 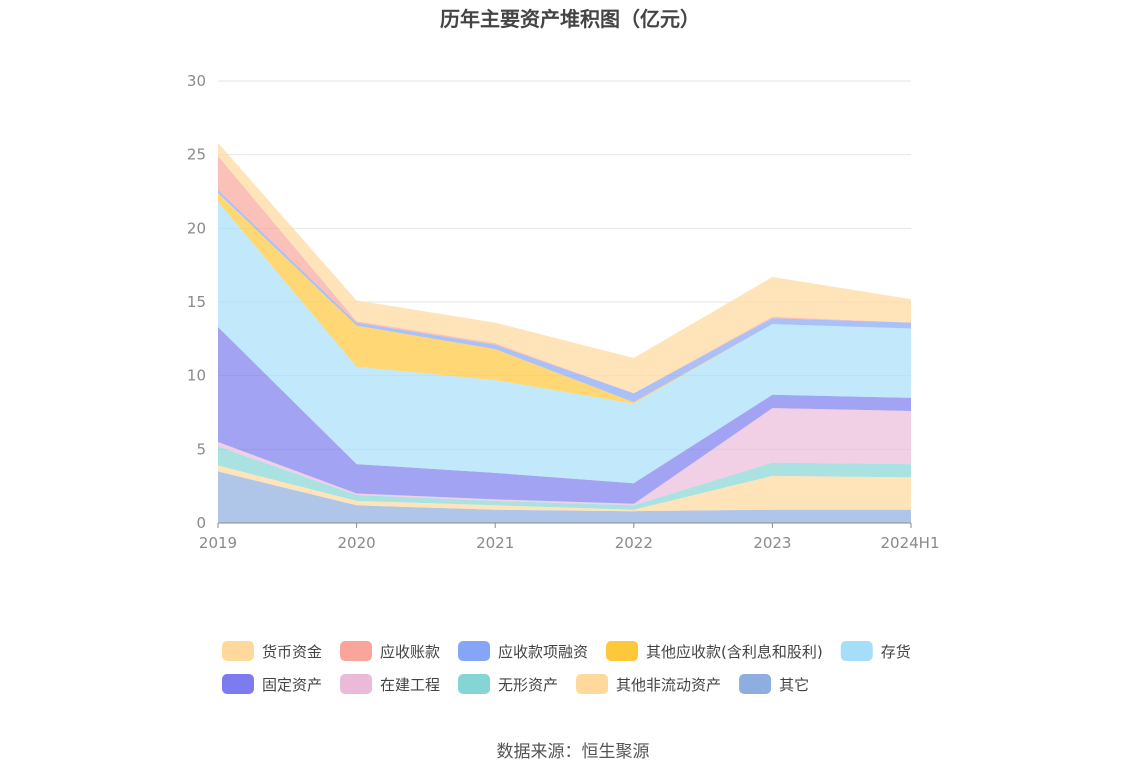 I want to click on y-tick-label: 20, so click(x=196, y=228).